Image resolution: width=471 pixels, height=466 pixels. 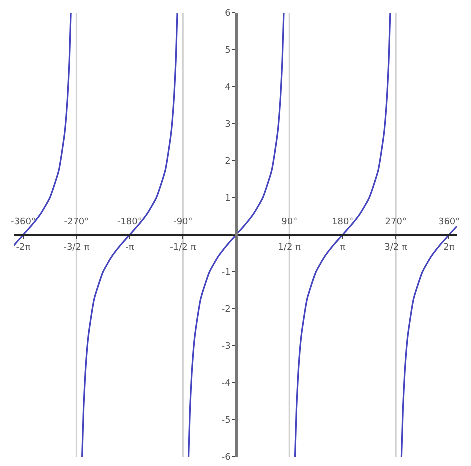 I want to click on y-tick-label: -1, so click(x=226, y=273).